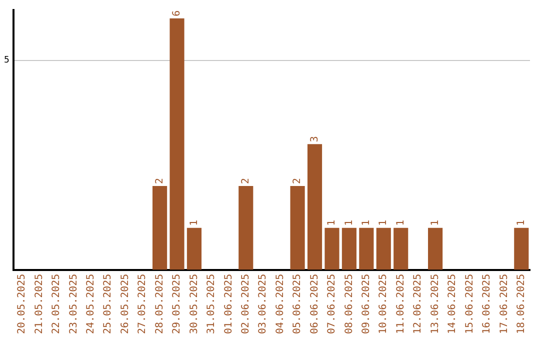 This screenshot has height=340, width=540. Describe the element at coordinates (212, 304) in the screenshot. I see `x-tick-label: 31.05.2025` at that location.